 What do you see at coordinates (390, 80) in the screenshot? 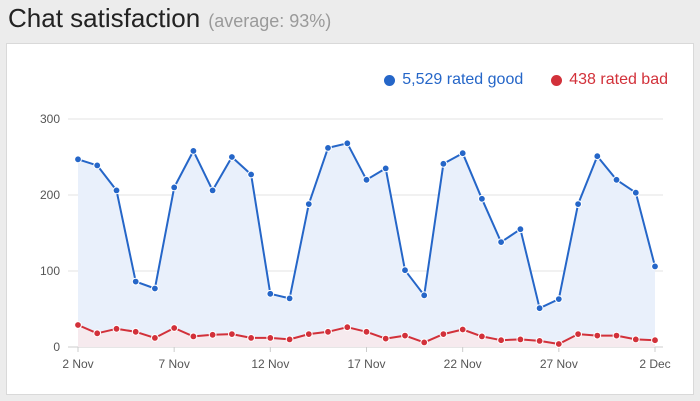
I see `legend-dot-good-icon` at bounding box center [390, 80].